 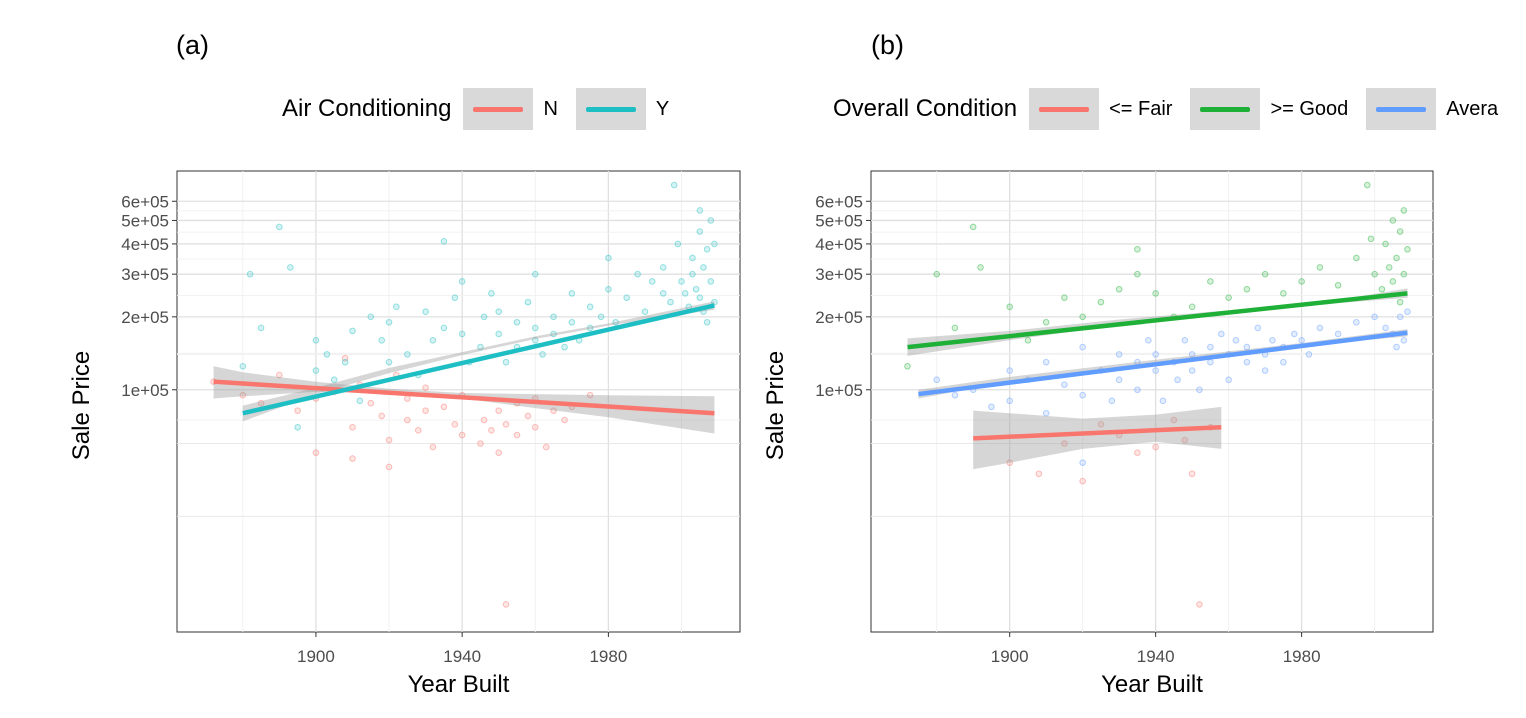 I want to click on panel-tag: (a), so click(x=192, y=45).